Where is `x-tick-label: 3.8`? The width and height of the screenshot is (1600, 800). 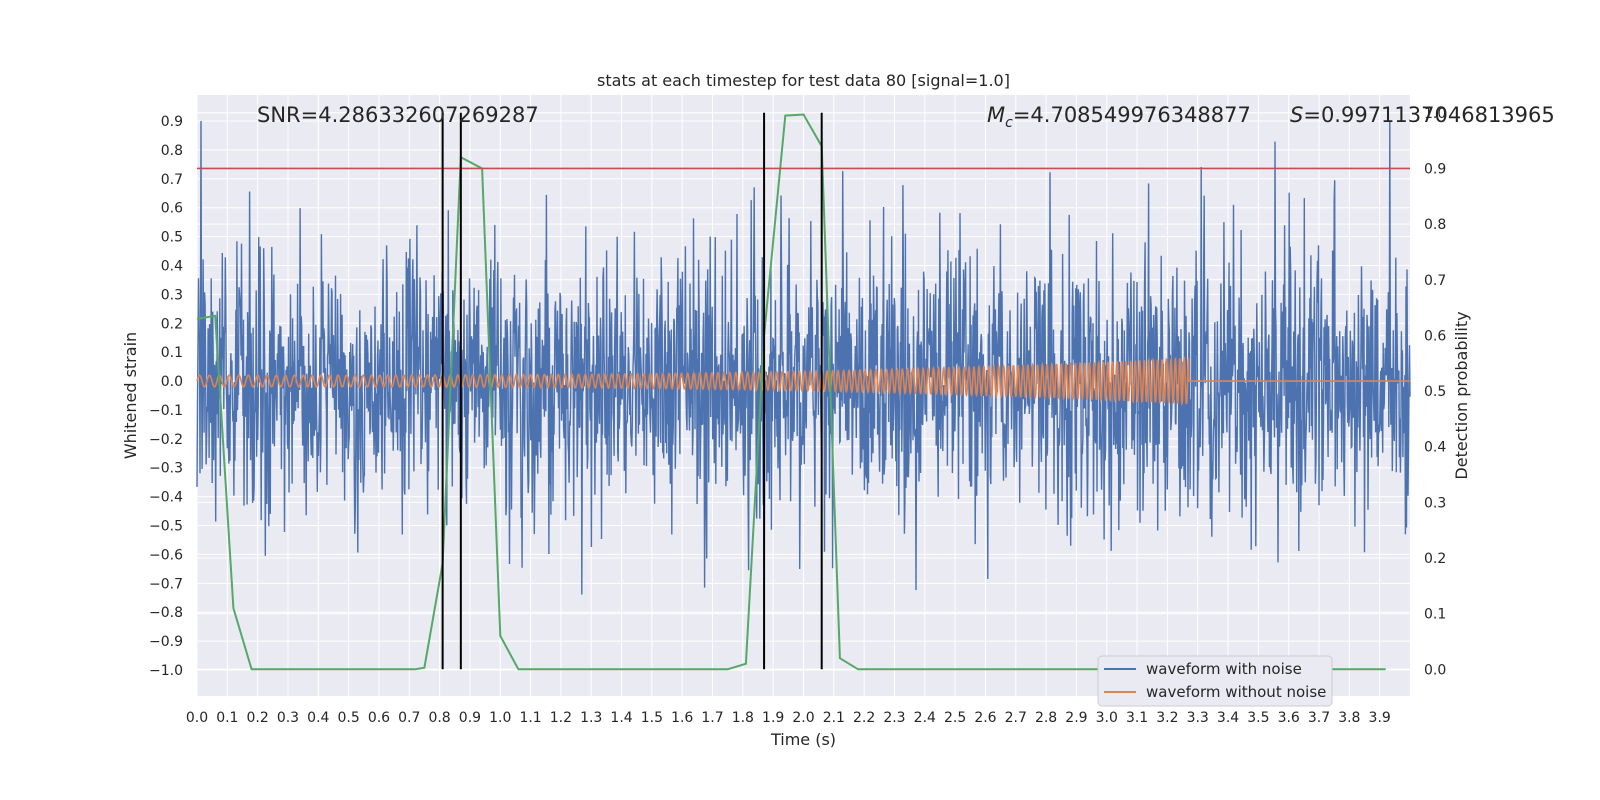
x-tick-label: 3.8 is located at coordinates (1349, 718).